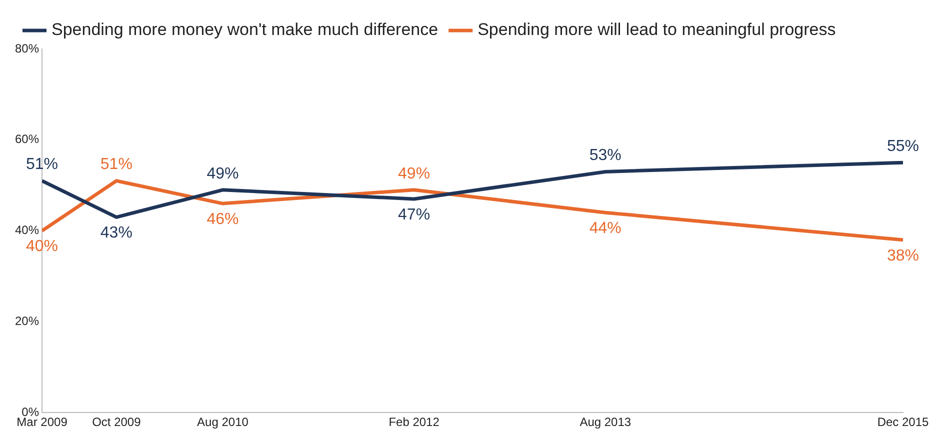  Describe the element at coordinates (605, 155) in the screenshot. I see `data-label: 53%` at that location.